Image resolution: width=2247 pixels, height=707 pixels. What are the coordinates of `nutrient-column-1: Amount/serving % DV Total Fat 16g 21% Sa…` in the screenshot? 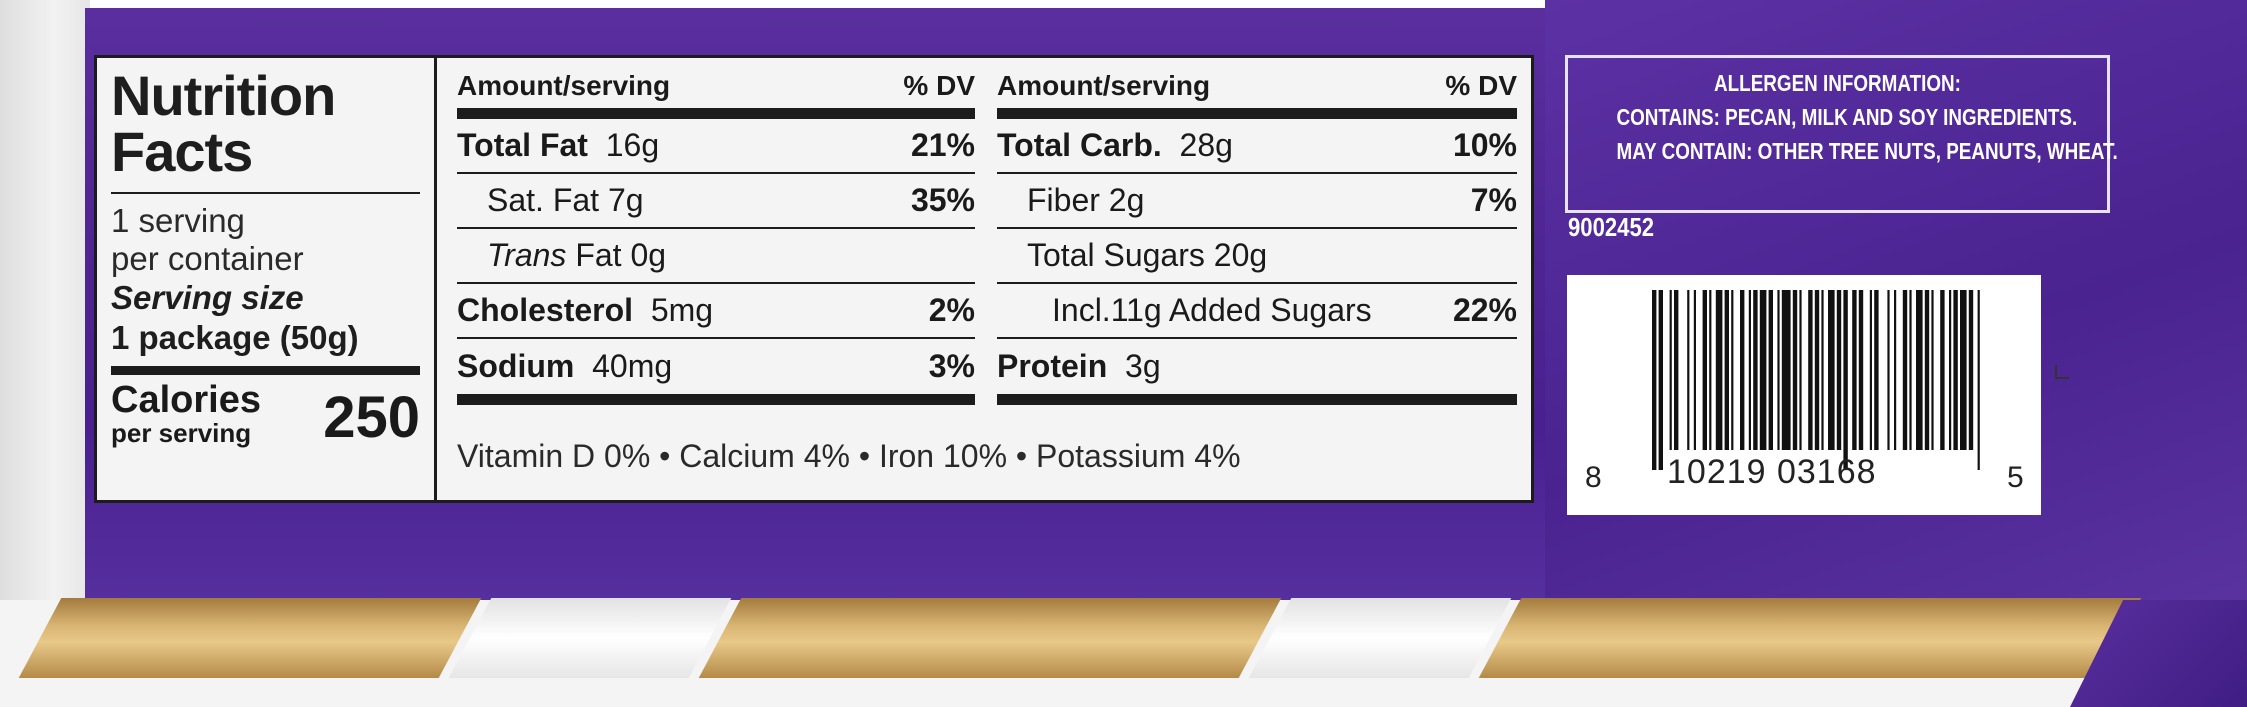 It's located at (716, 279).